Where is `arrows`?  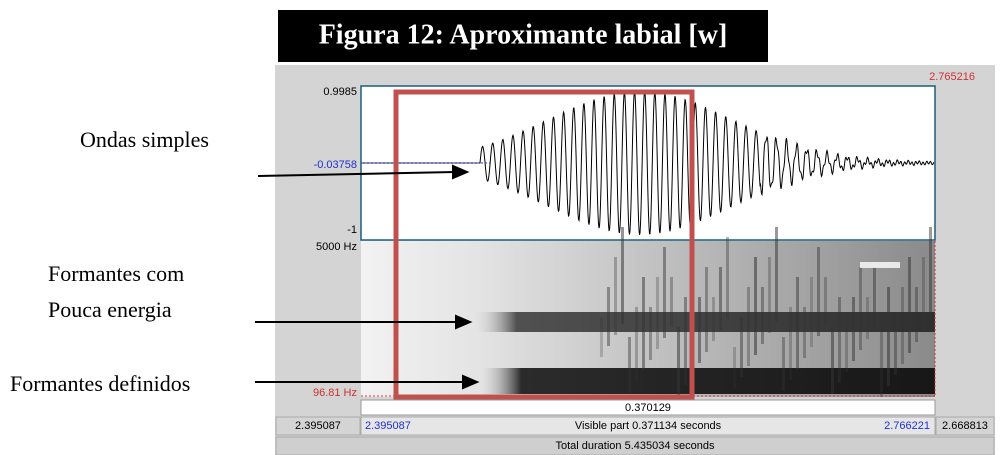 arrows is located at coordinates (367, 277).